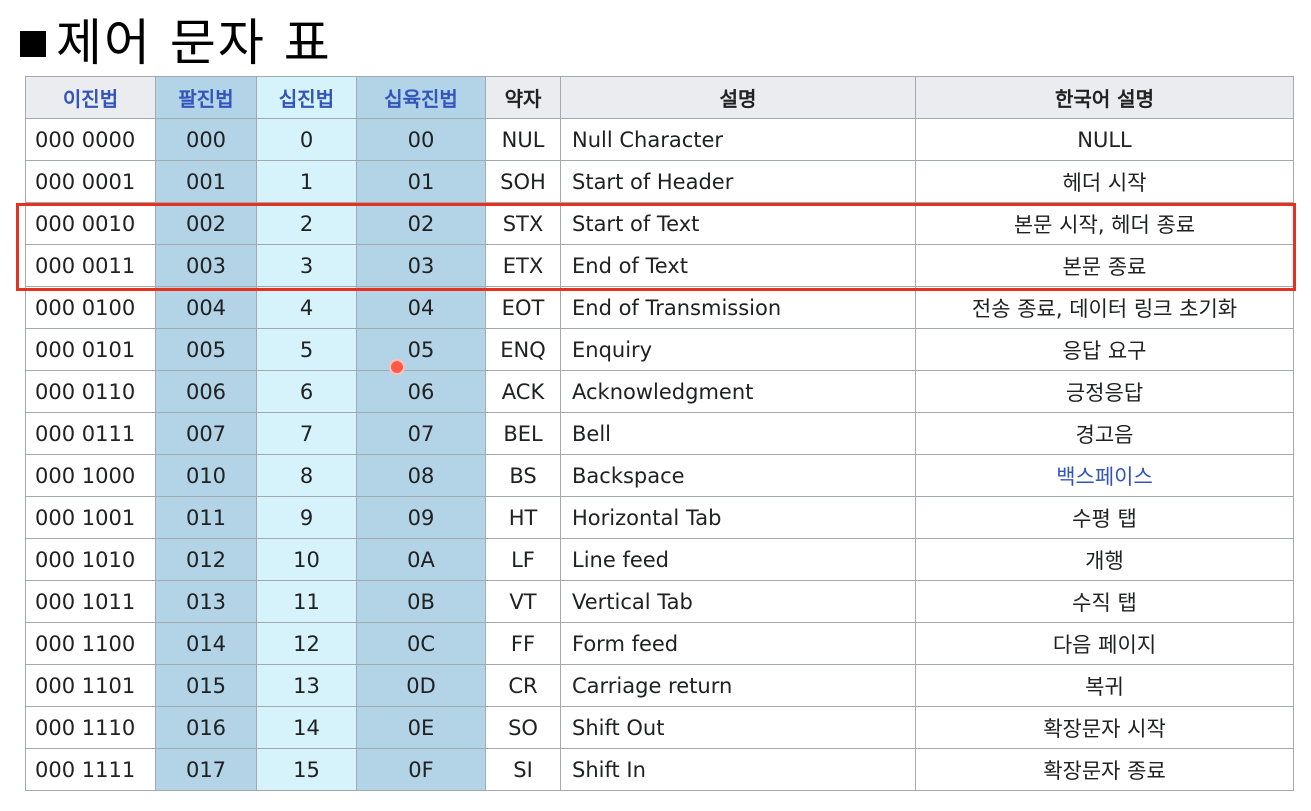  What do you see at coordinates (1104, 559) in the screenshot?
I see `cell-korean: 개행` at bounding box center [1104, 559].